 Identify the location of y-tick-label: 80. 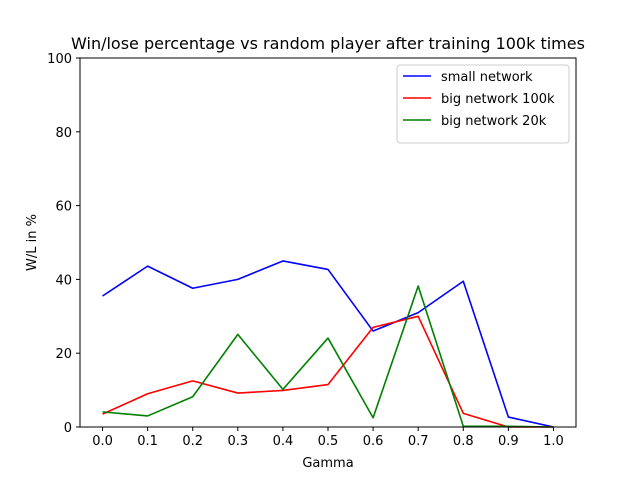
(63, 133).